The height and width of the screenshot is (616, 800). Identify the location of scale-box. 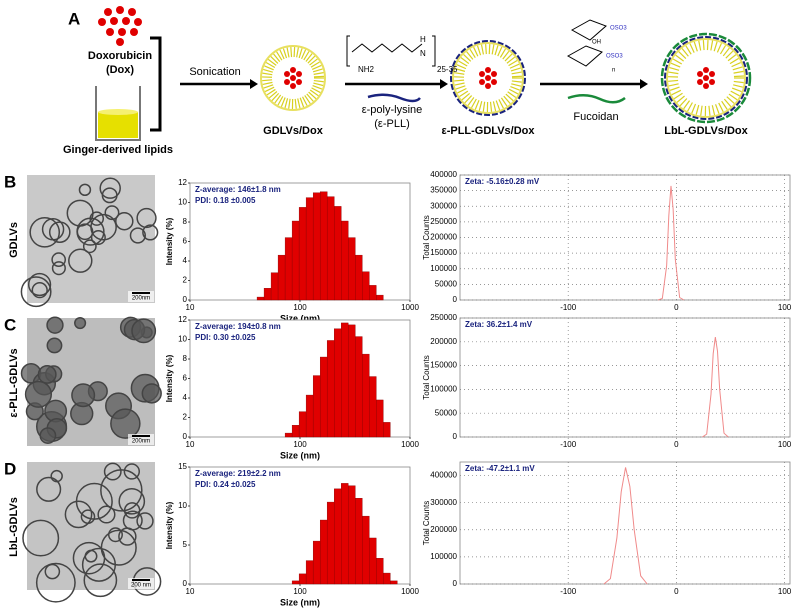
(141, 439).